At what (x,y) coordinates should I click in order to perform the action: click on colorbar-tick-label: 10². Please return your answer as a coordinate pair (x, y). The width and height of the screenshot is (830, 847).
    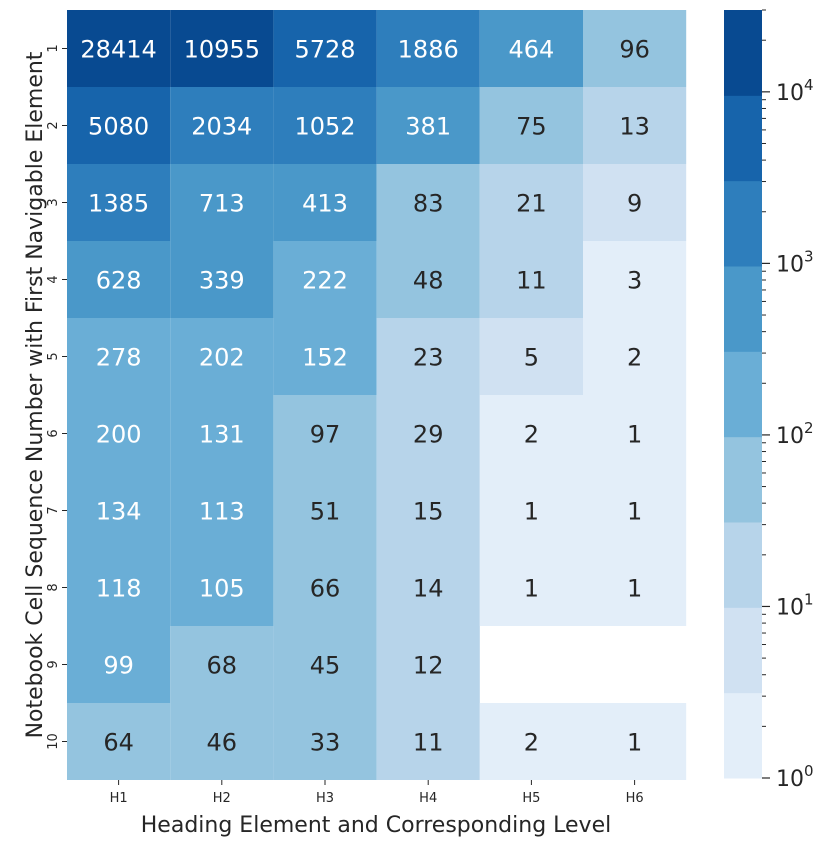
    Looking at the image, I should click on (795, 434).